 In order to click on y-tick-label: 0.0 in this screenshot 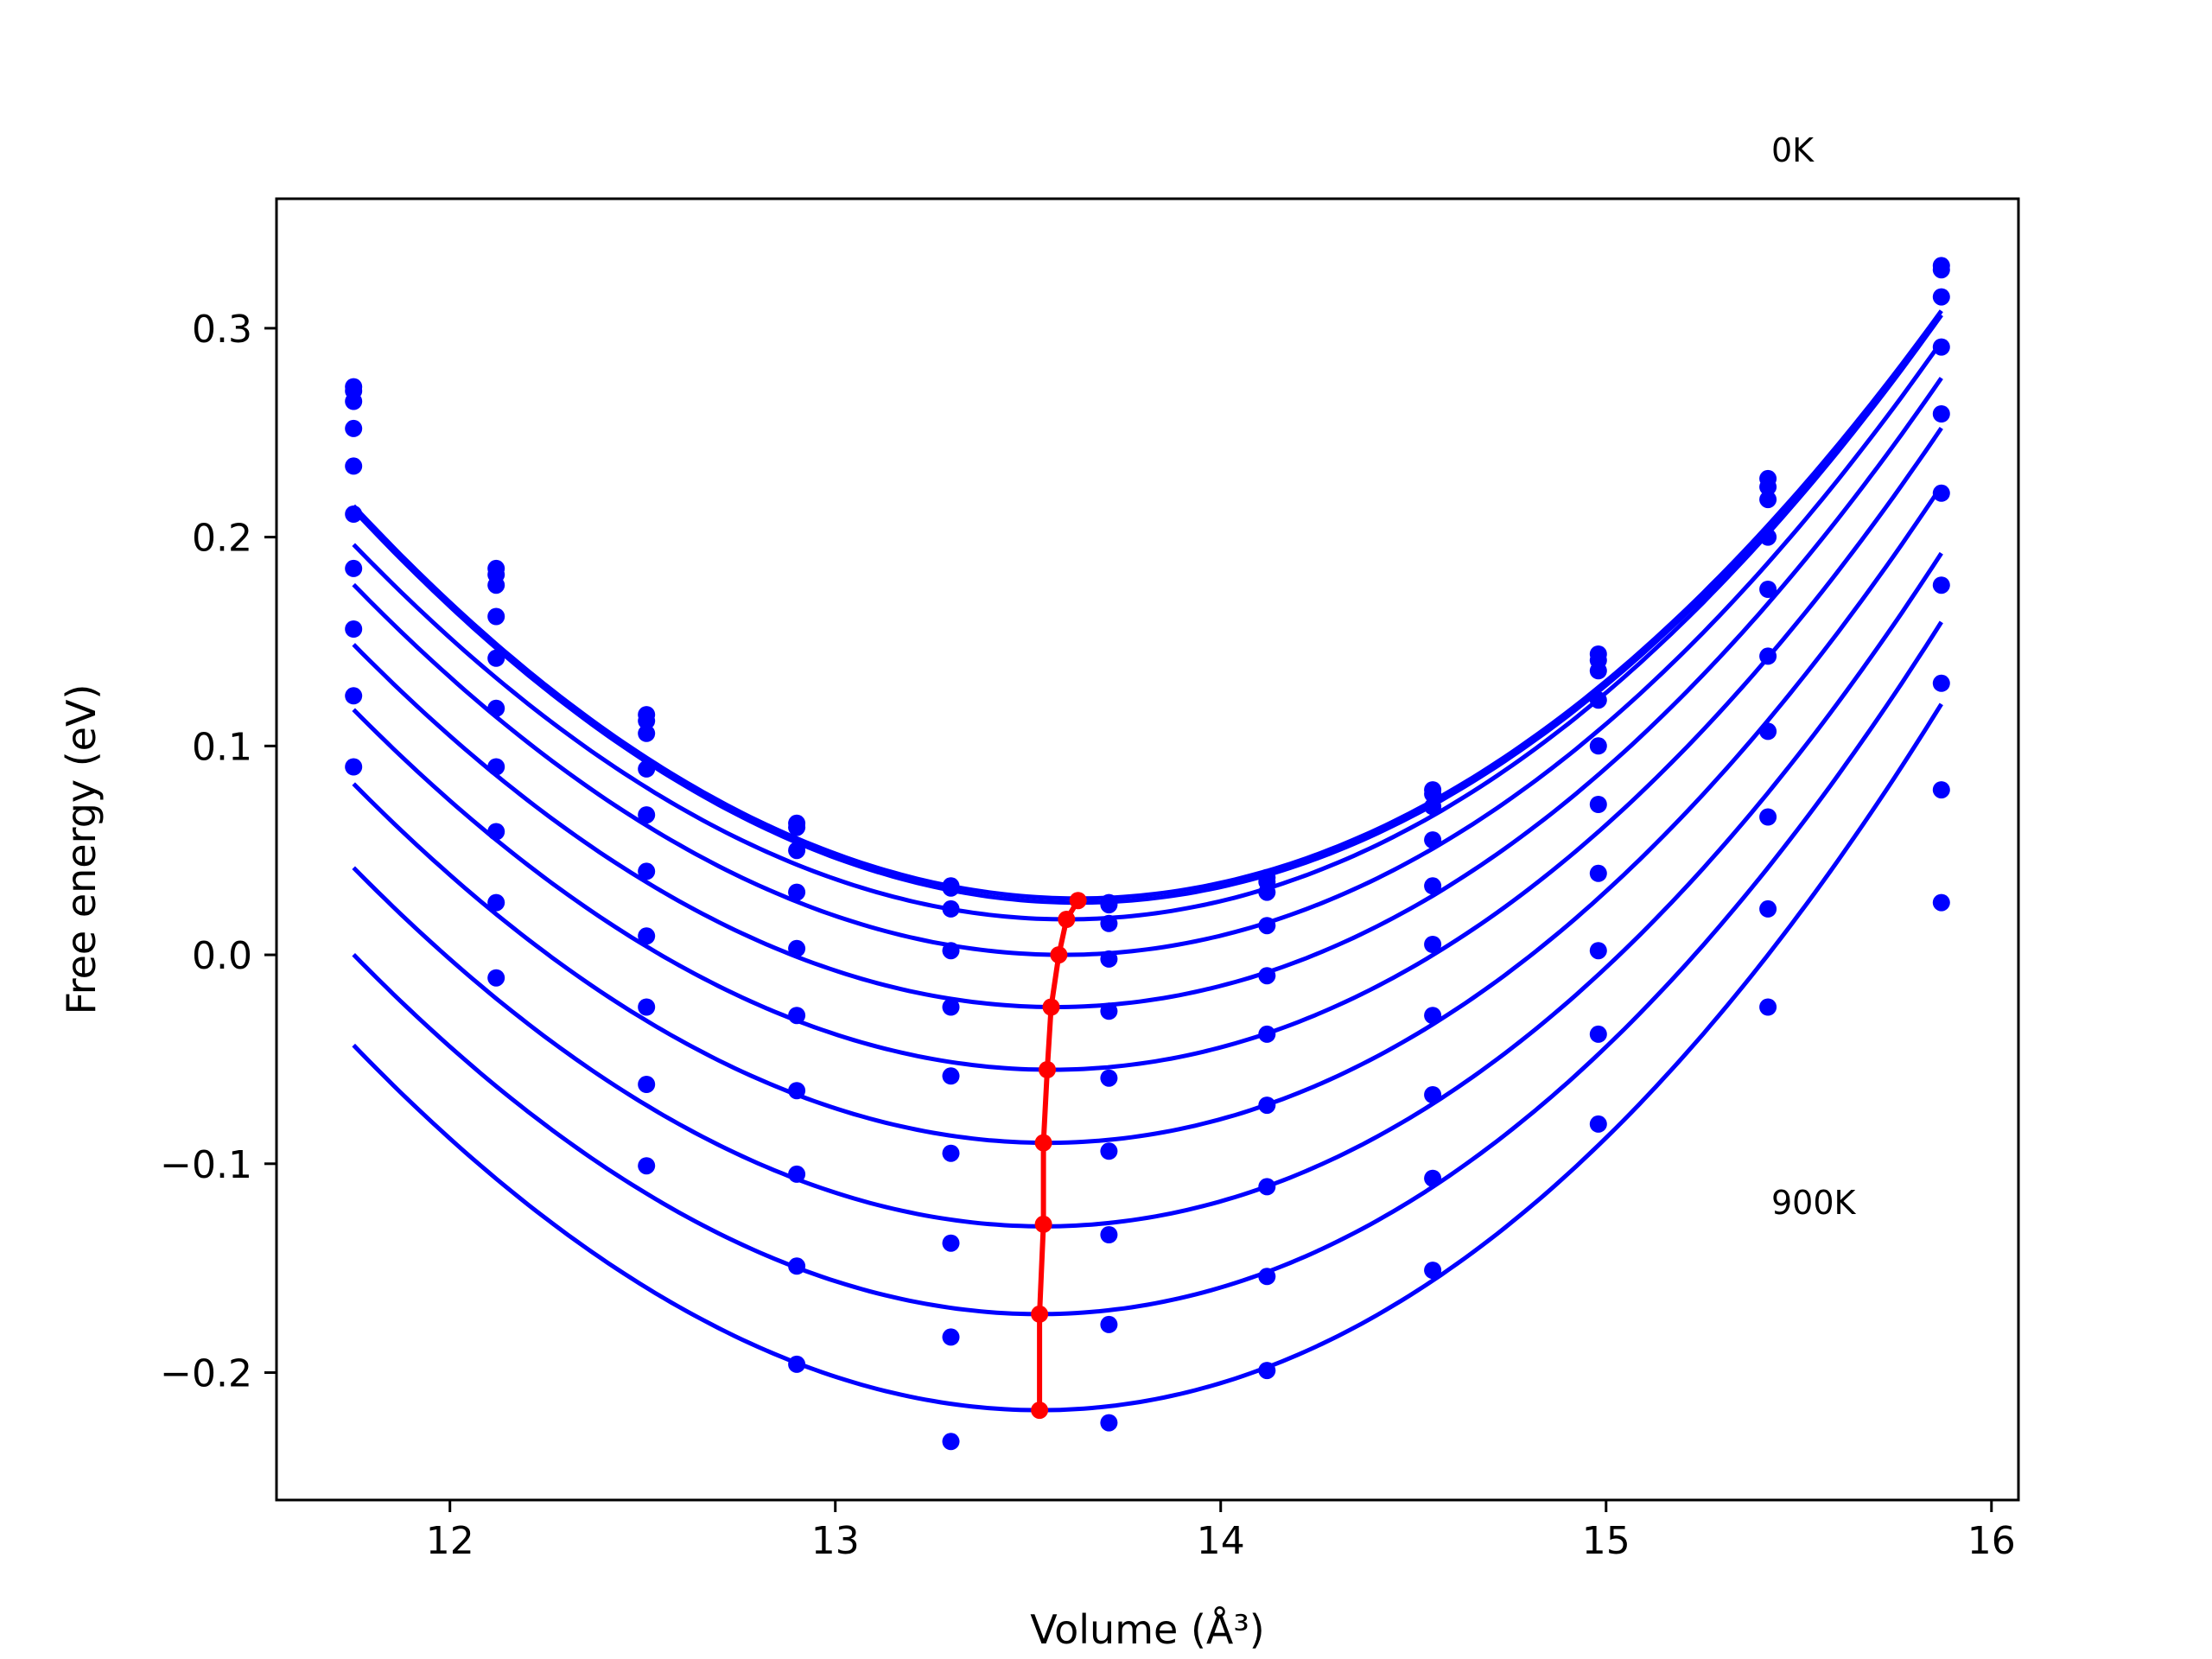, I will do `click(222, 956)`.